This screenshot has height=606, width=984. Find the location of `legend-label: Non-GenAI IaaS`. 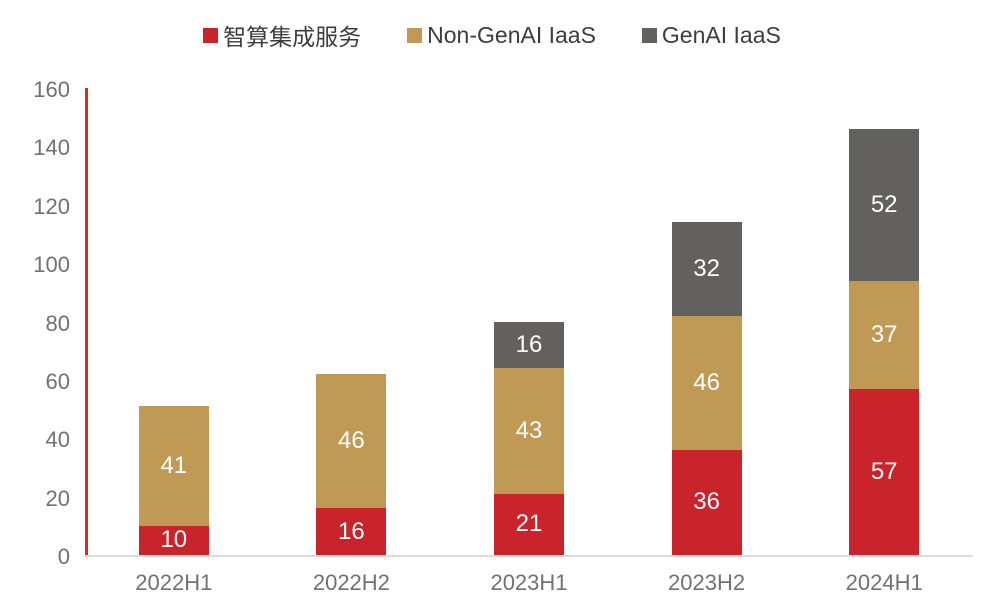

legend-label: Non-GenAI IaaS is located at coordinates (511, 34).